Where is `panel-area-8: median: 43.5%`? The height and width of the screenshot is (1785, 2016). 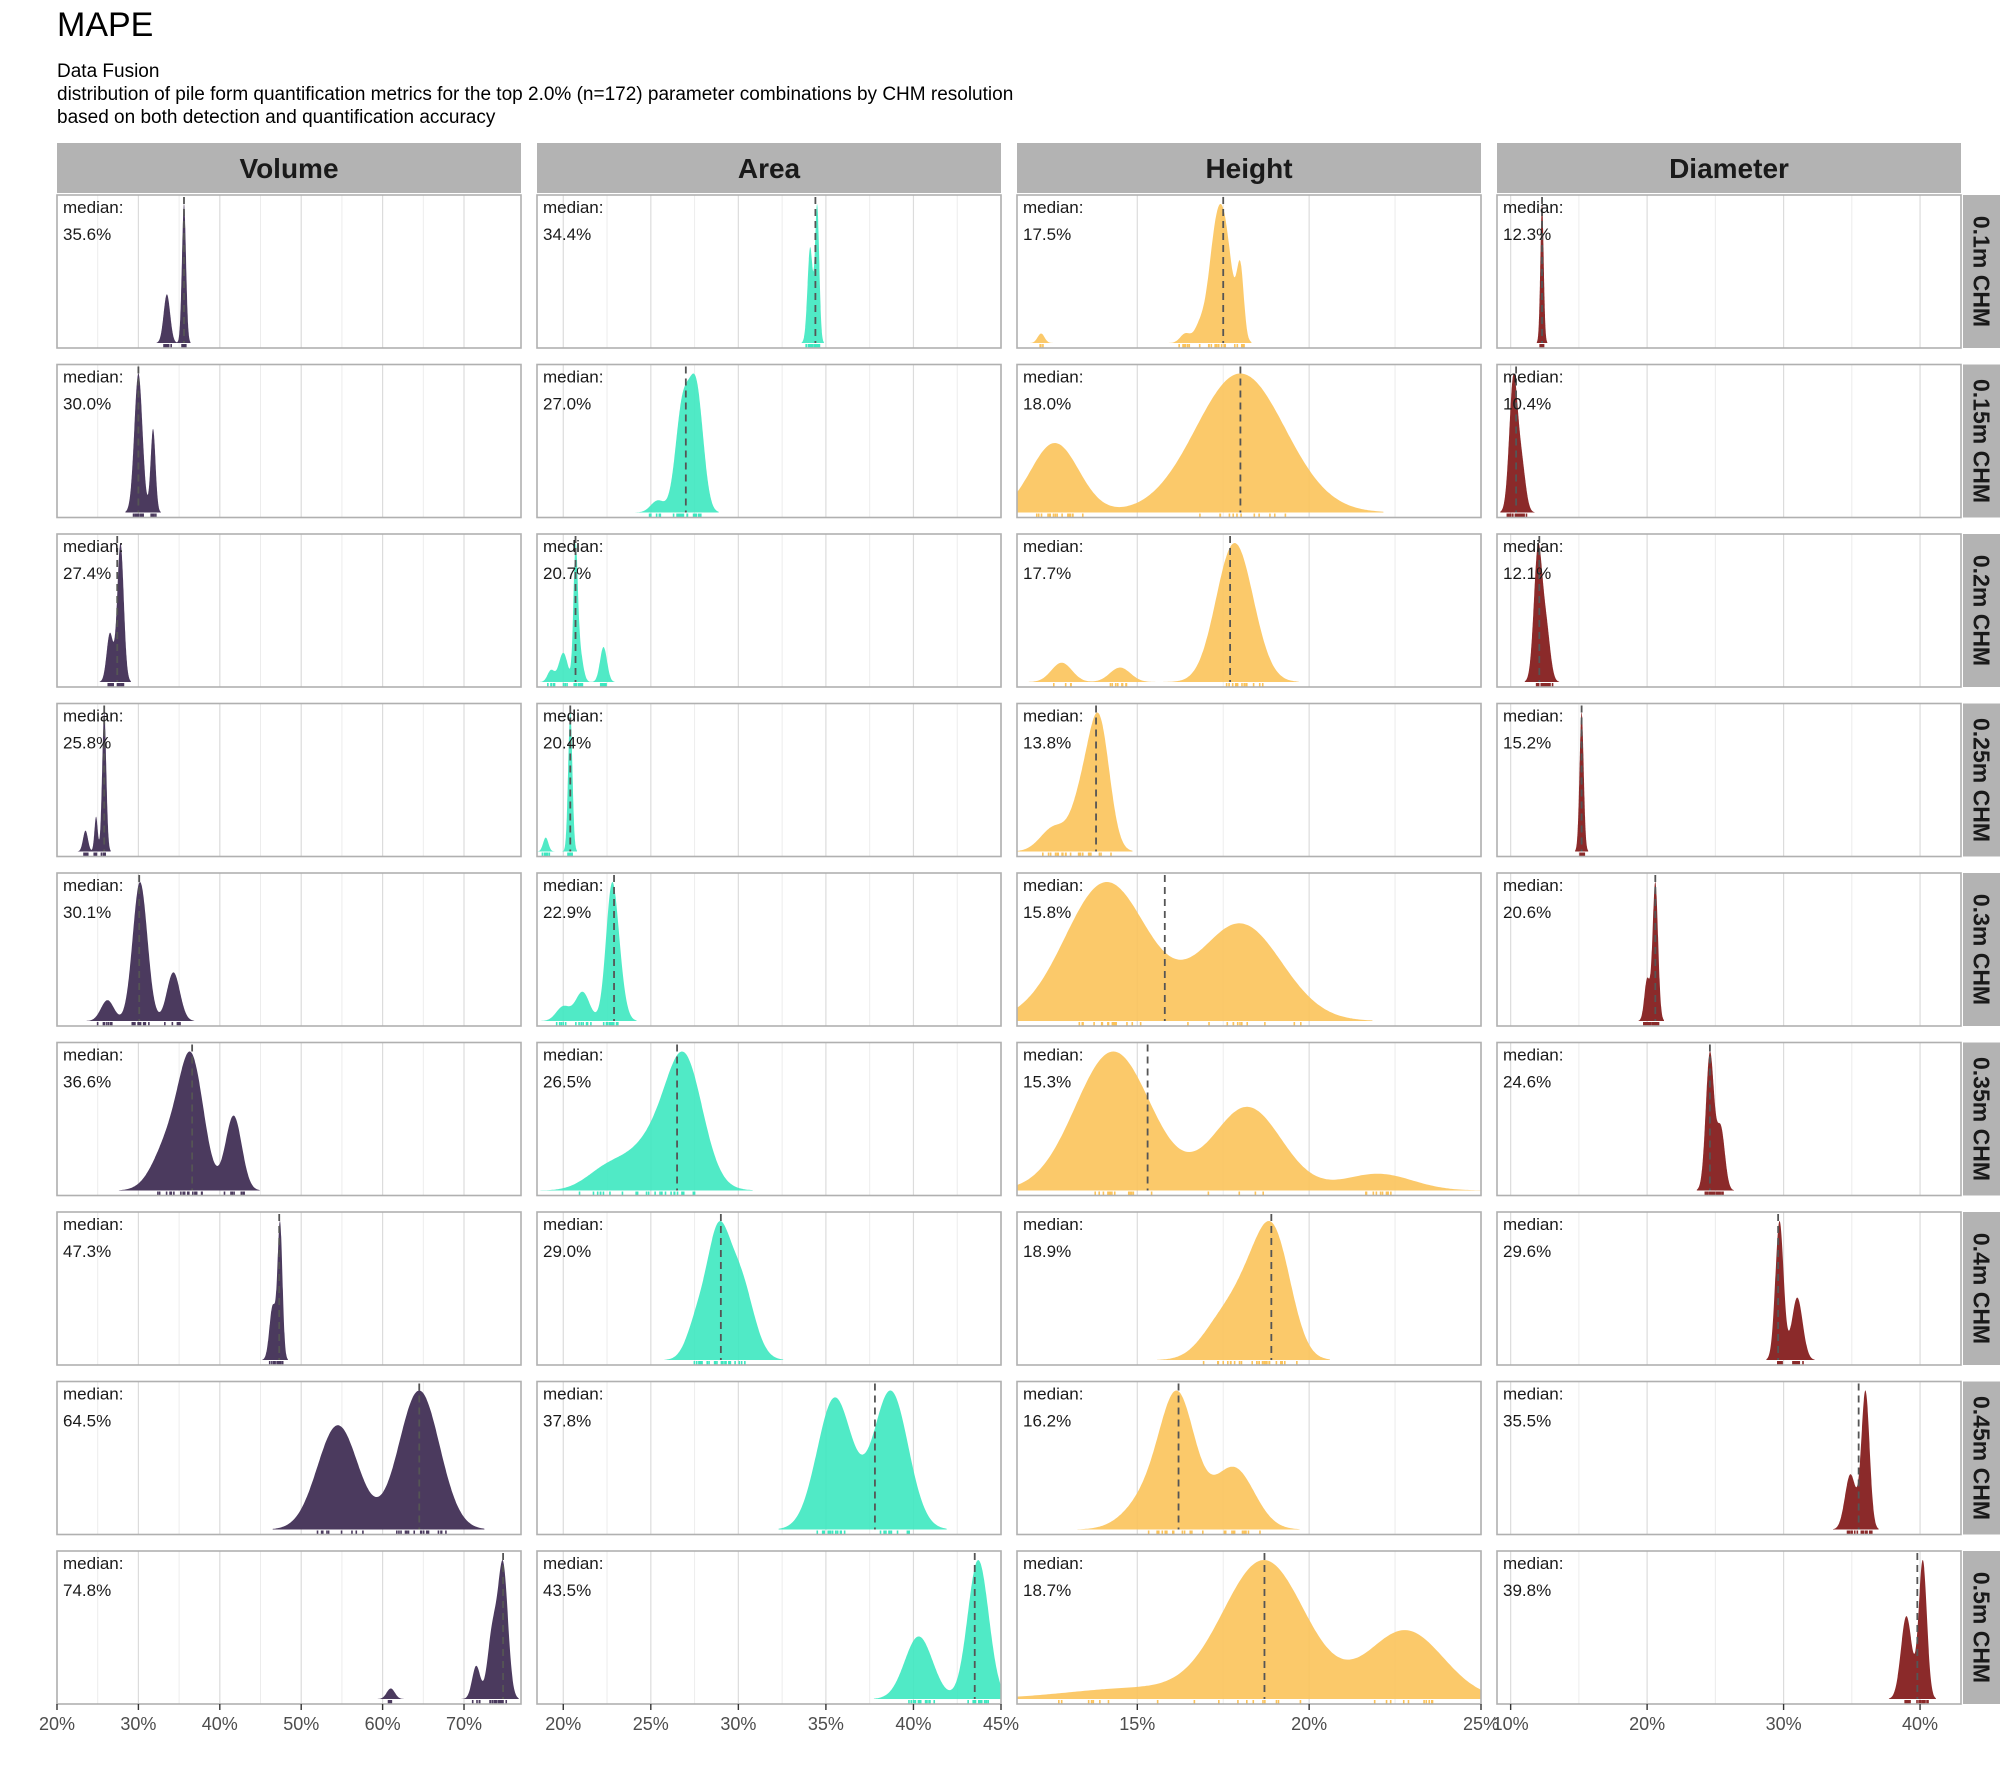
panel-area-8: median: 43.5% is located at coordinates (769, 1627).